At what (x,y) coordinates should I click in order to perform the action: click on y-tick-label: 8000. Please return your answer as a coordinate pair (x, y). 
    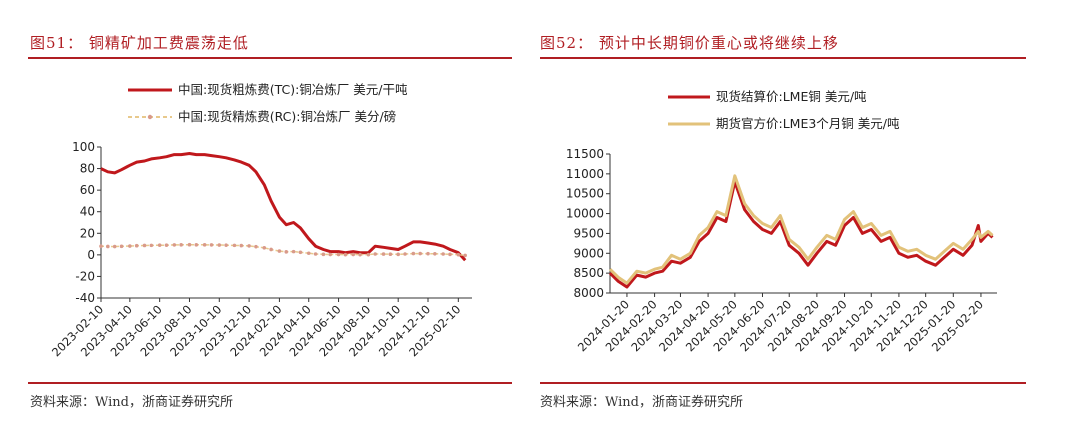
    Looking at the image, I should click on (588, 293).